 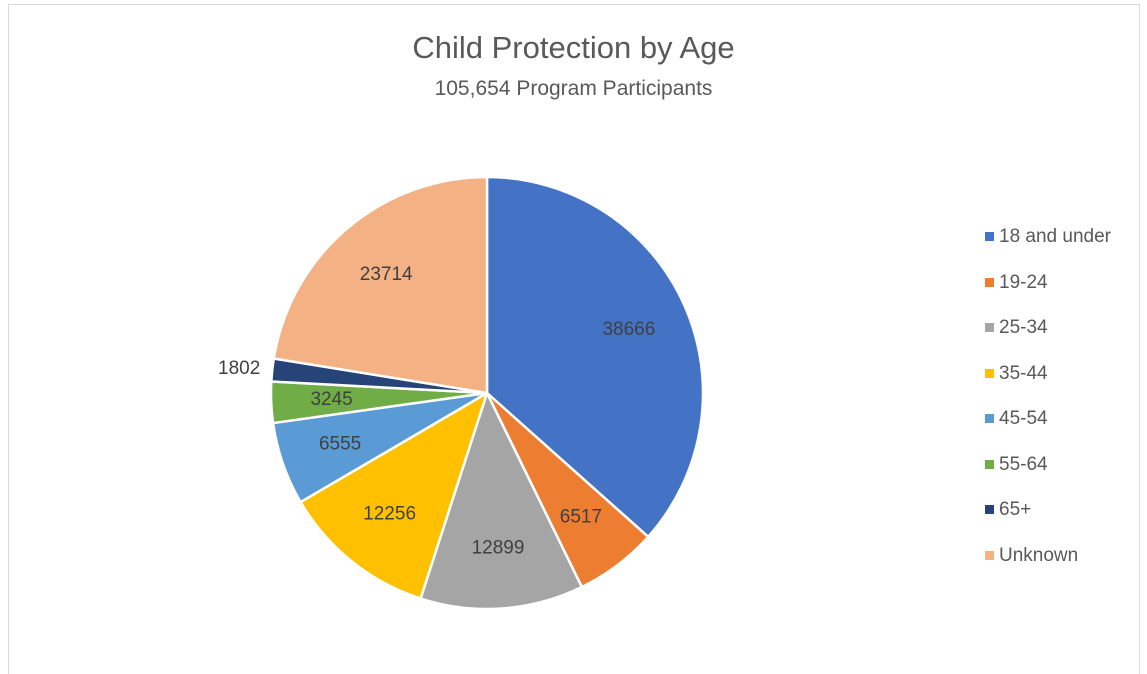 What do you see at coordinates (989, 555) in the screenshot?
I see `legend-swatch-unknown` at bounding box center [989, 555].